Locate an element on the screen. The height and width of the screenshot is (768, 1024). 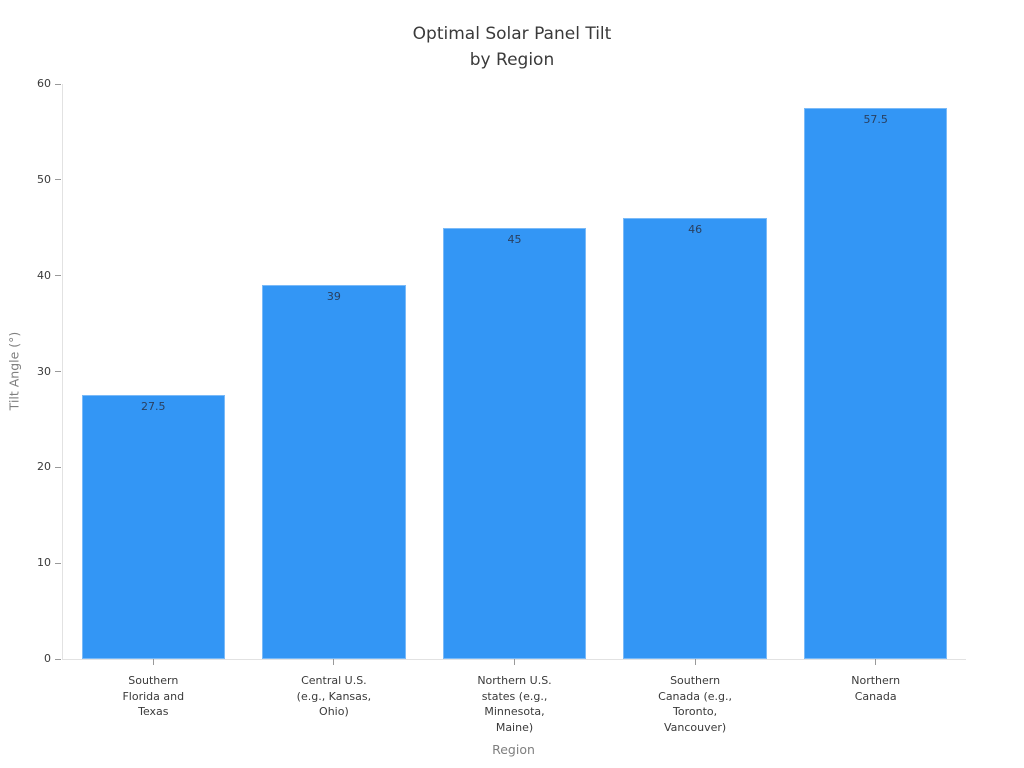
bar-value-label: 39 is located at coordinates (333, 297).